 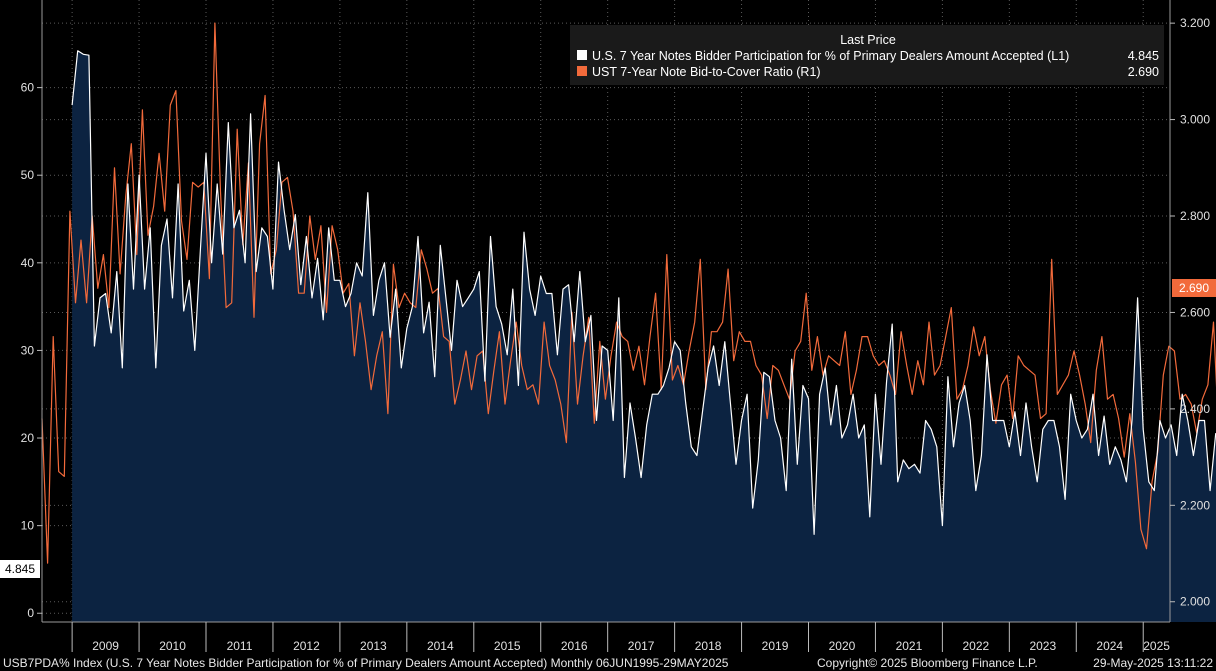 I want to click on right-tick-label: 2.200, so click(x=1195, y=505).